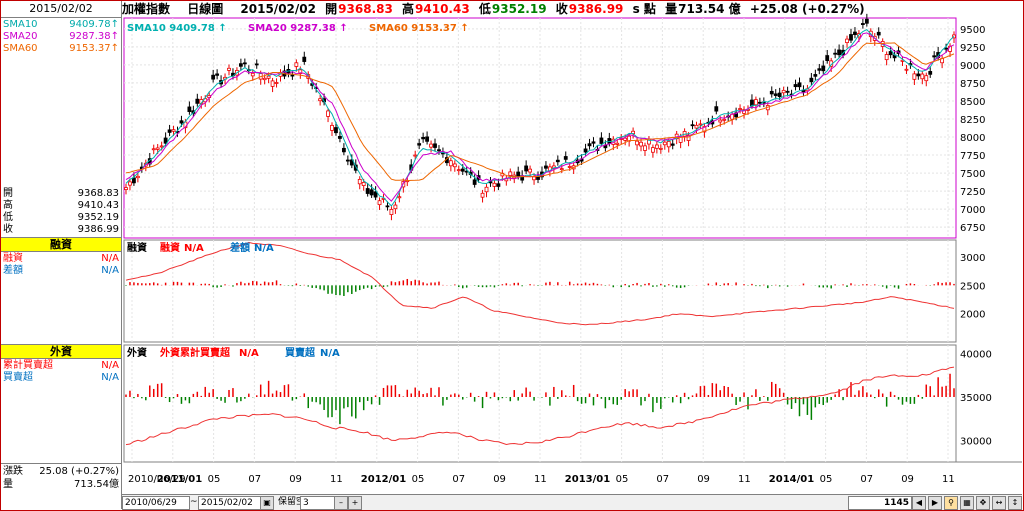 This screenshot has height=511, width=1024. Describe the element at coordinates (355, 503) in the screenshot. I see `zoom-in-button: +` at that location.